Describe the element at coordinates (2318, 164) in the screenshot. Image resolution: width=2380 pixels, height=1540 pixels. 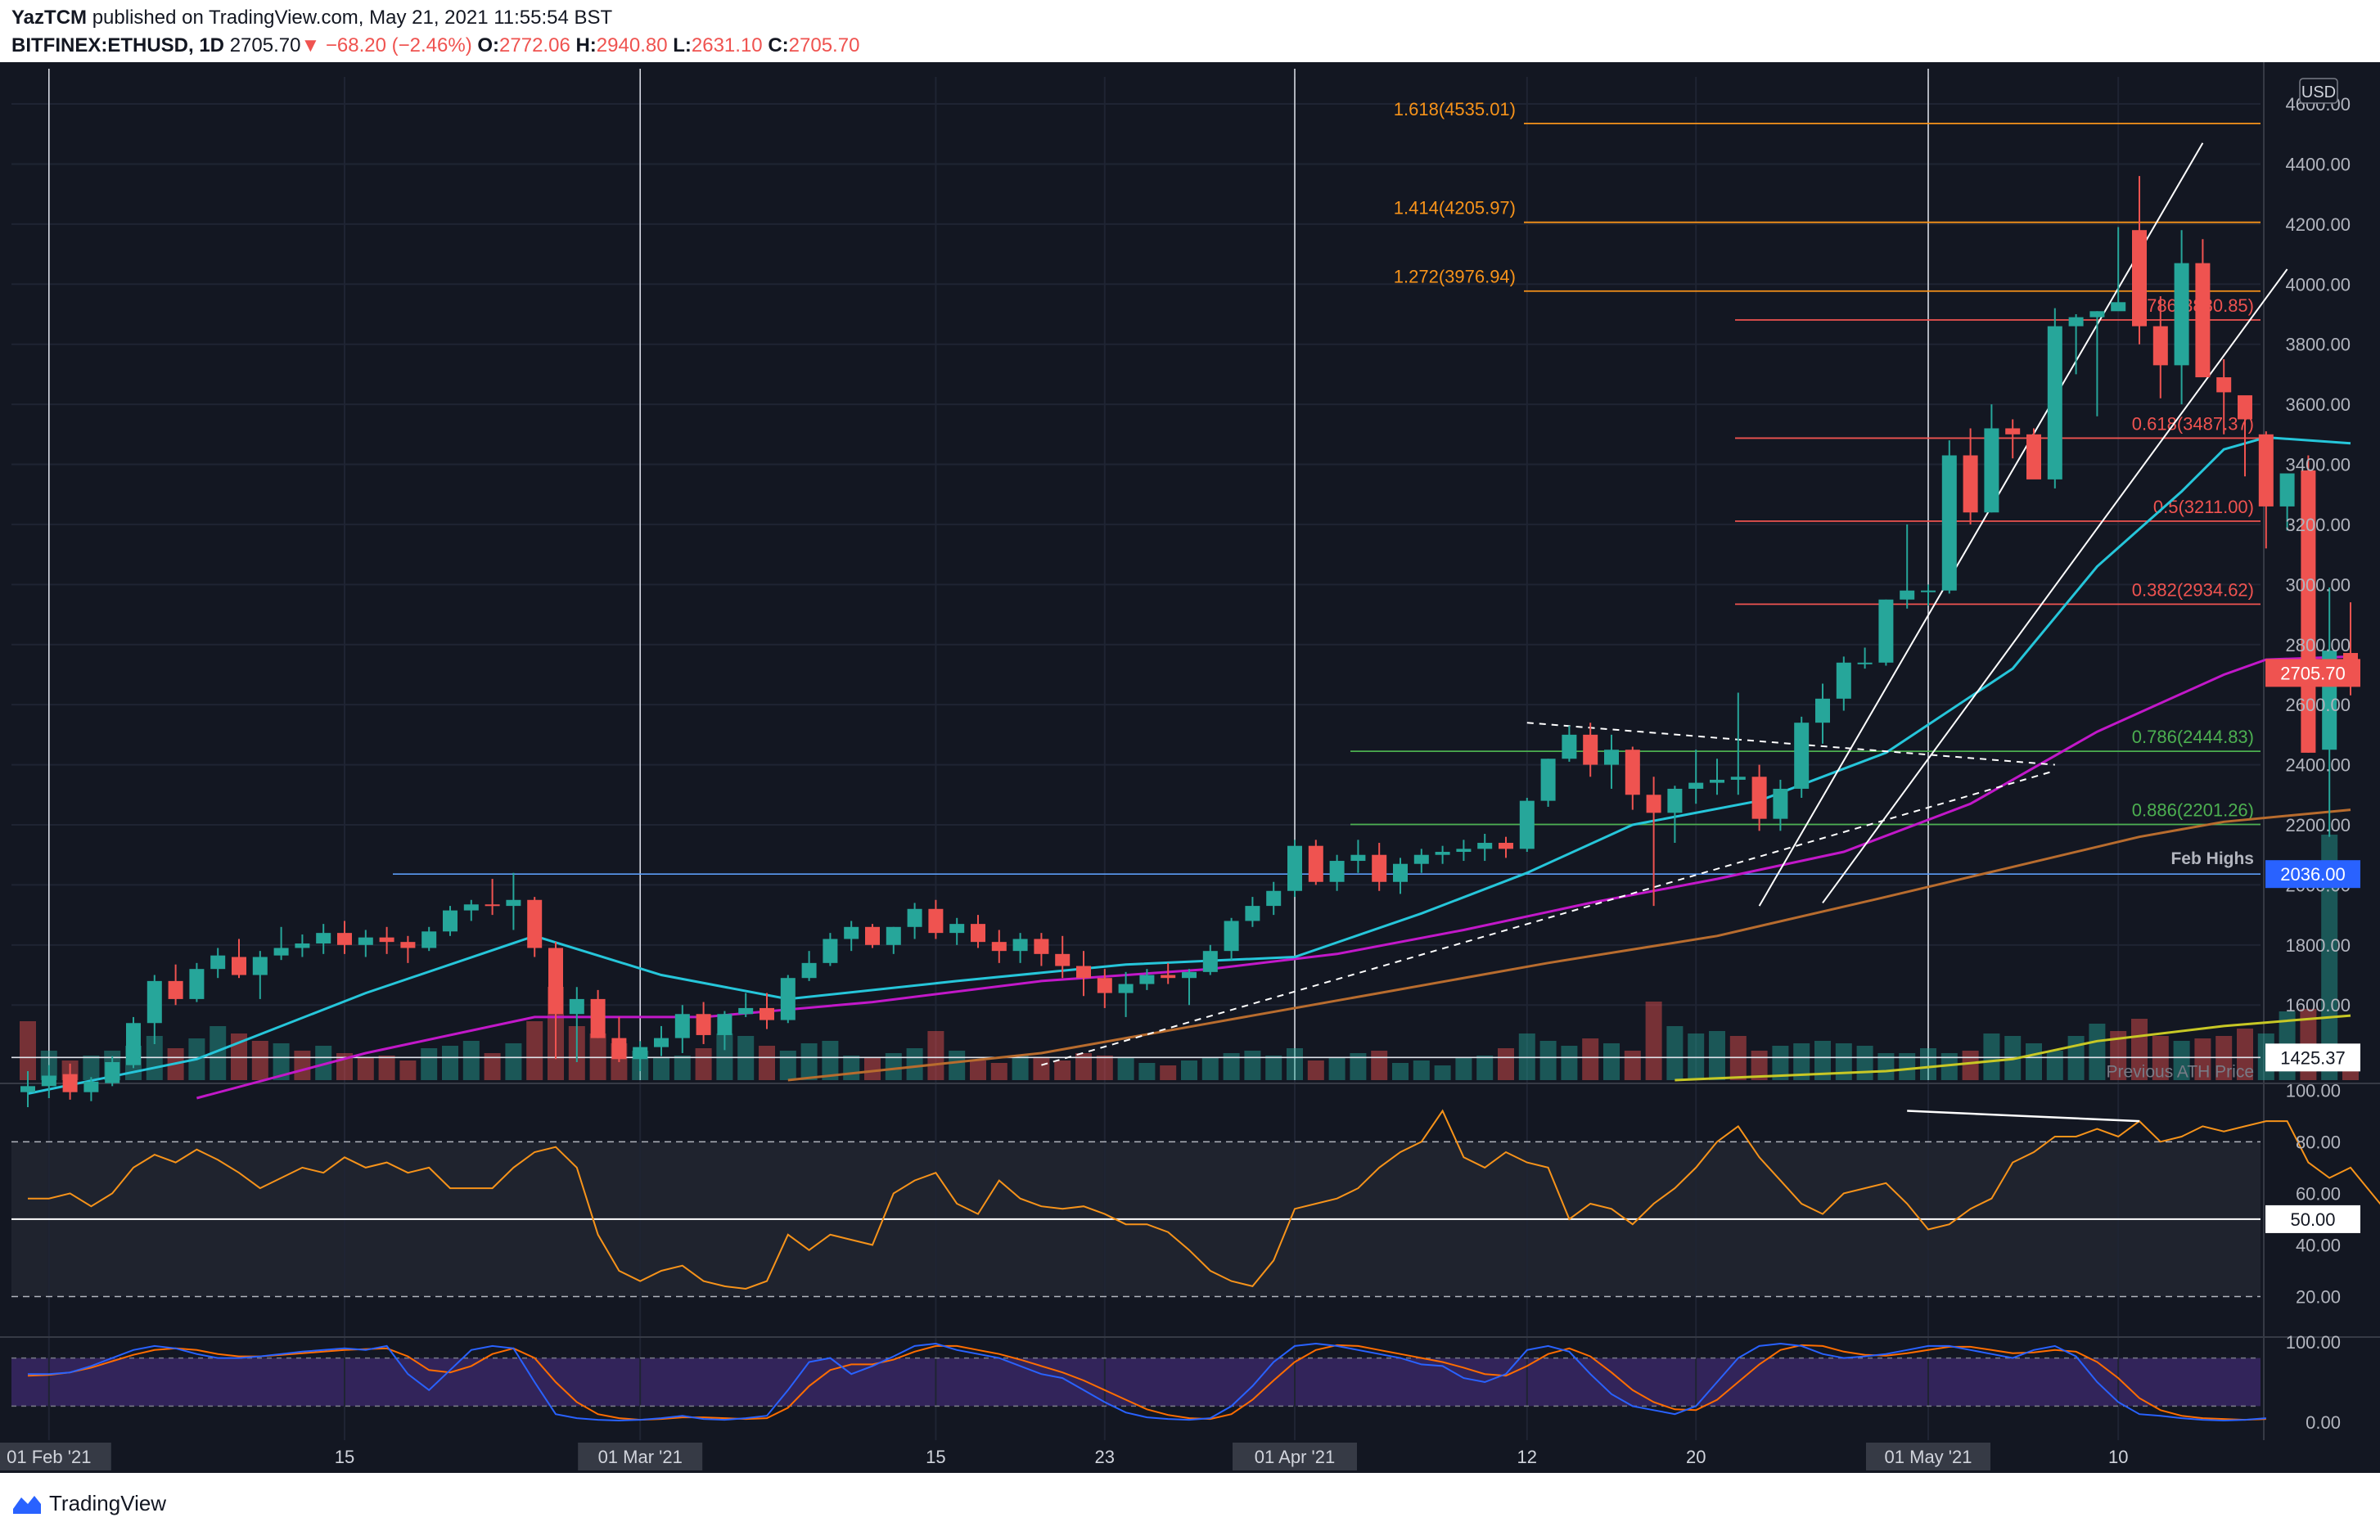
I see `price-axis-label: 4400.00` at that location.